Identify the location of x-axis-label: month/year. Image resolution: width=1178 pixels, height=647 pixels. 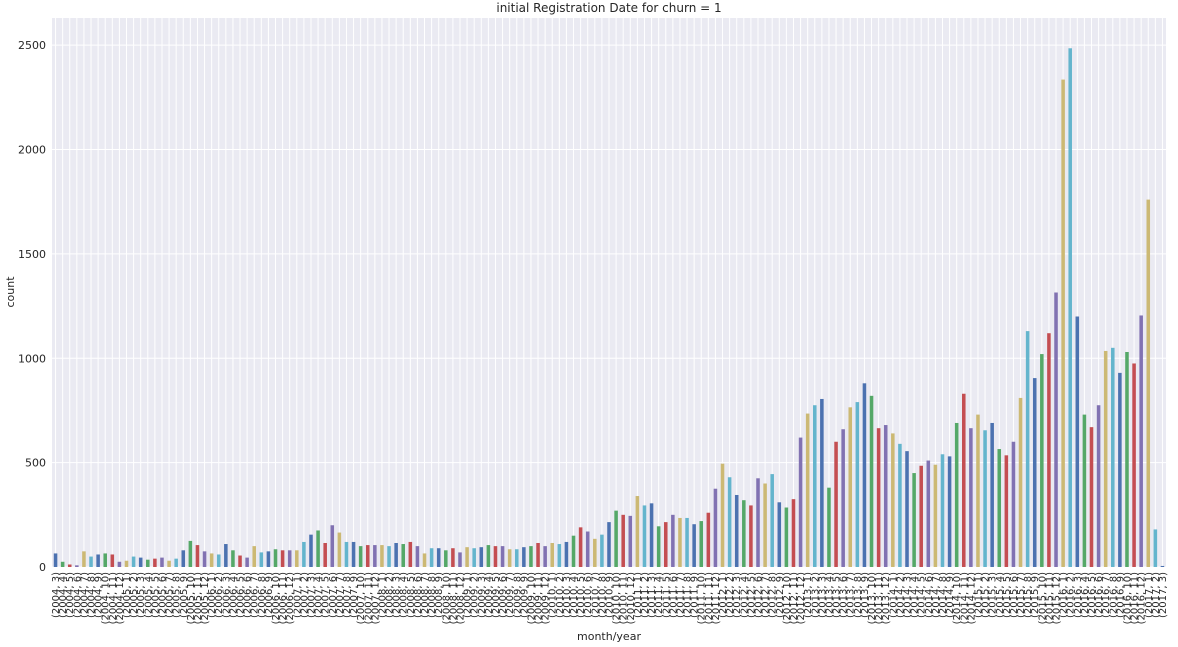
(609, 636).